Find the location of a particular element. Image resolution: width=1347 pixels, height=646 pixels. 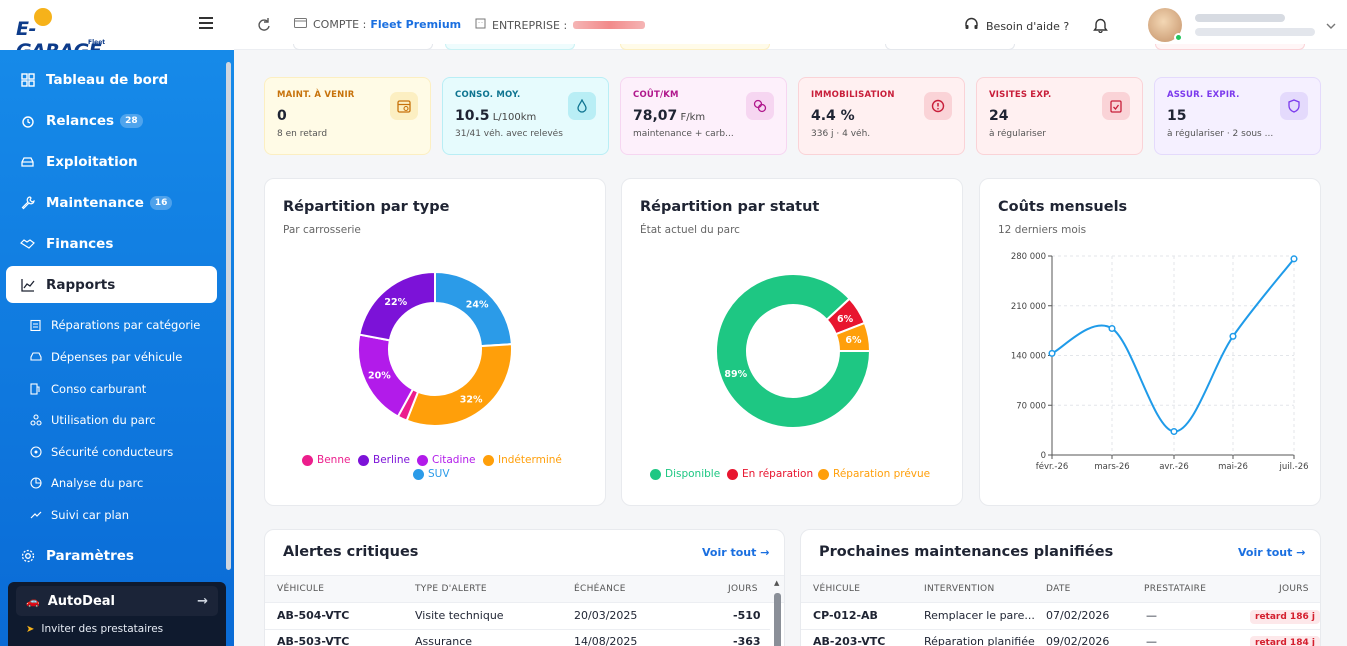

kpi-label: IMMOBILISATION is located at coordinates (853, 95).